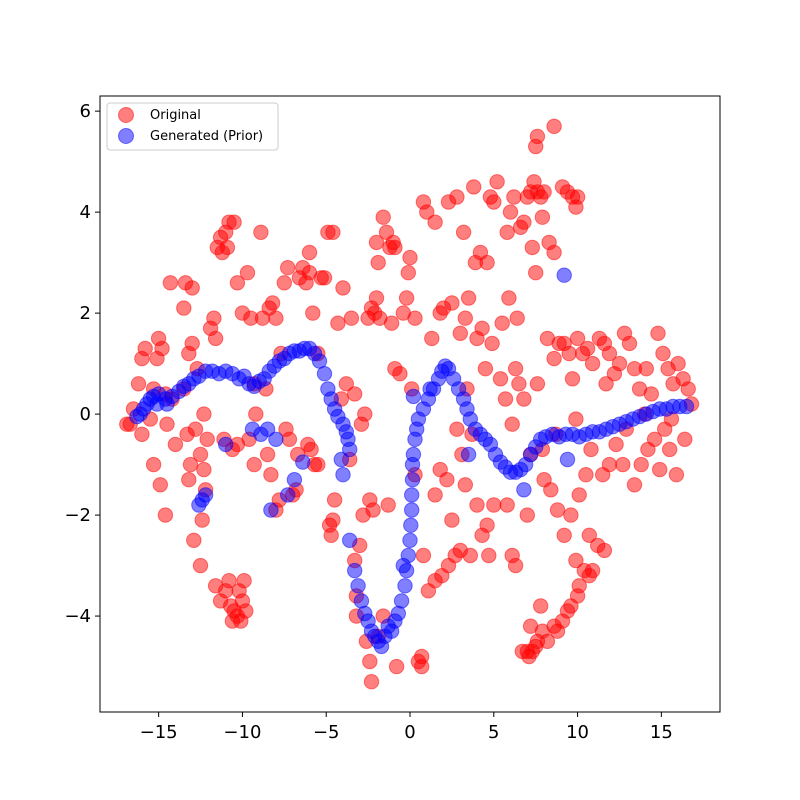 This screenshot has width=800, height=800. What do you see at coordinates (126, 136) in the screenshot?
I see `legend-marker-generated-prior` at bounding box center [126, 136].